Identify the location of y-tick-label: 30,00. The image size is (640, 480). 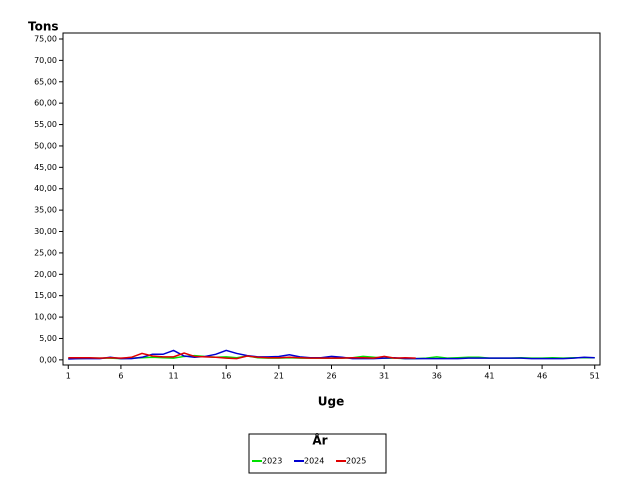
(45, 231).